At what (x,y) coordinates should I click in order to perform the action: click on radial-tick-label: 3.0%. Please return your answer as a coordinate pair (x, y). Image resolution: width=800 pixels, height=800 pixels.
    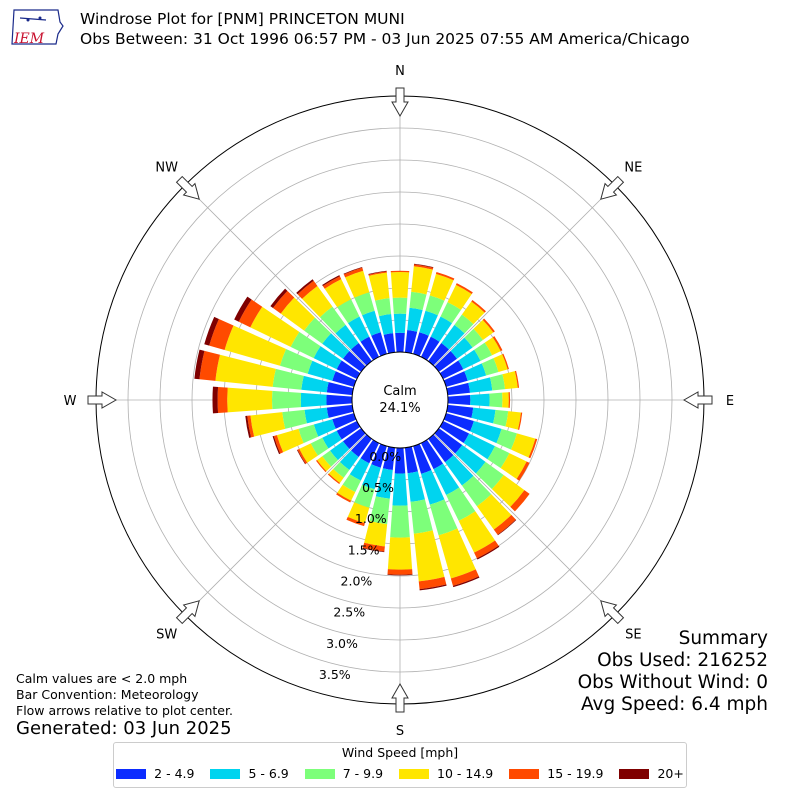
    Looking at the image, I should click on (342, 643).